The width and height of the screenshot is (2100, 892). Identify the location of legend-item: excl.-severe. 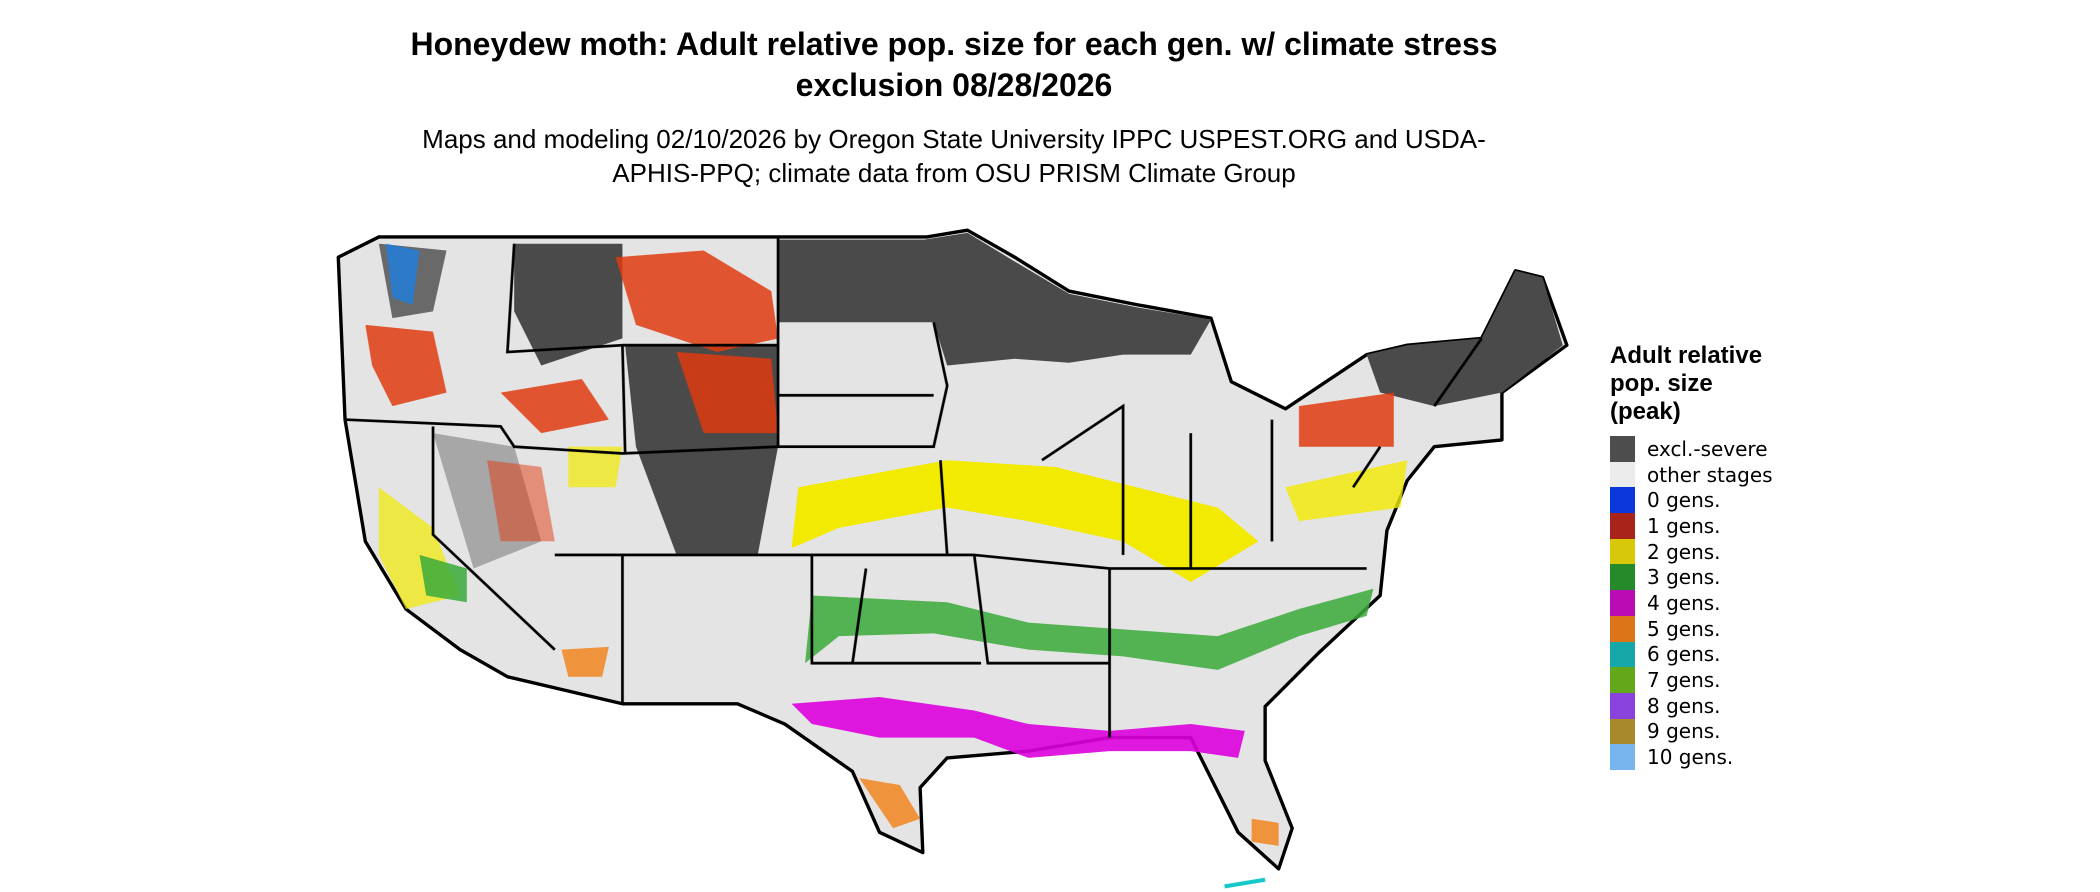
(1697, 449).